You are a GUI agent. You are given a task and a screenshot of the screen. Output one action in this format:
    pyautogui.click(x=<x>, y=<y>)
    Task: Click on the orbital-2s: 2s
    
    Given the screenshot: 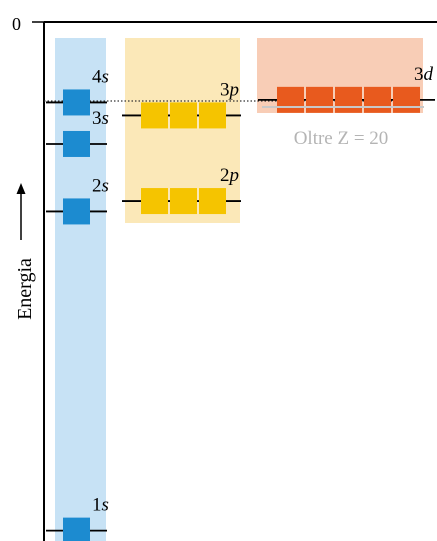 What is the action you would take?
    pyautogui.click(x=77, y=200)
    